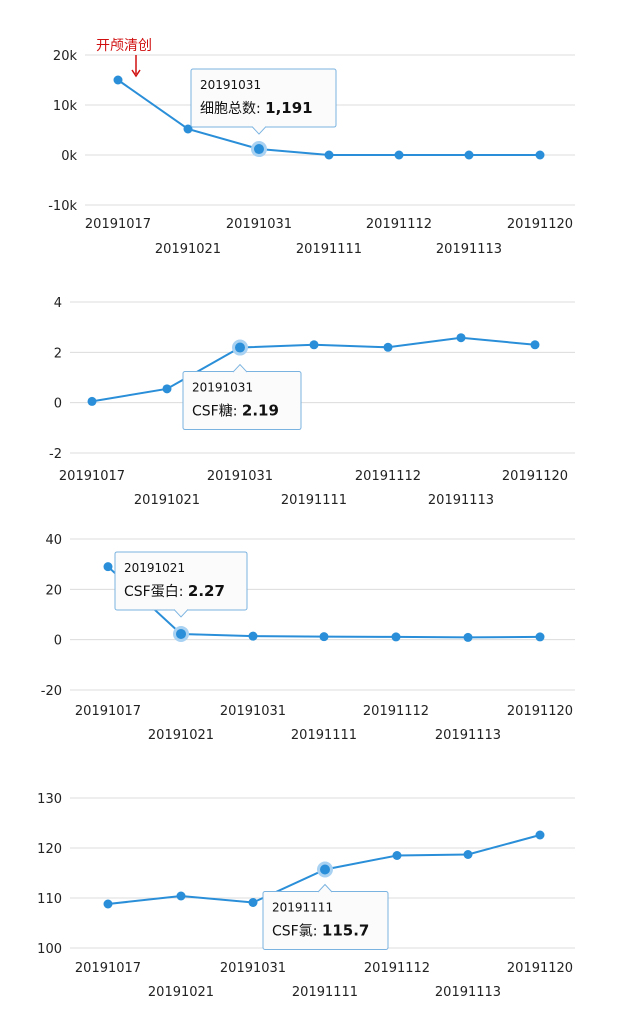 Image resolution: width=631 pixels, height=1010 pixels. What do you see at coordinates (69, 156) in the screenshot?
I see `y-tick-label: 0k` at bounding box center [69, 156].